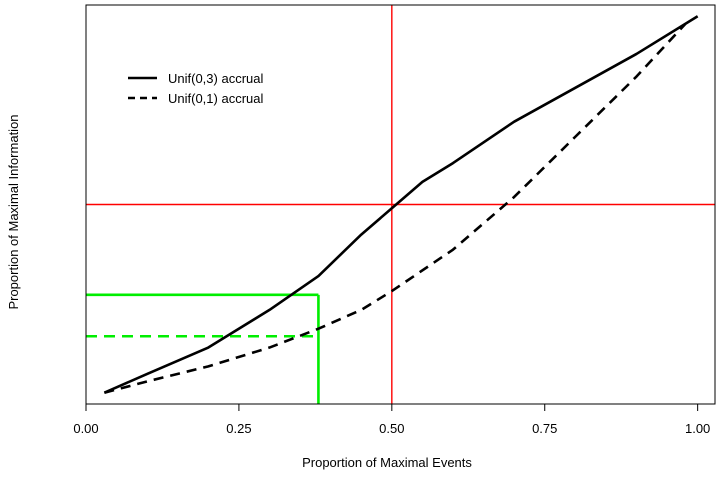 This screenshot has height=479, width=716. What do you see at coordinates (697, 428) in the screenshot?
I see `x-tick-label-4: 1.00` at bounding box center [697, 428].